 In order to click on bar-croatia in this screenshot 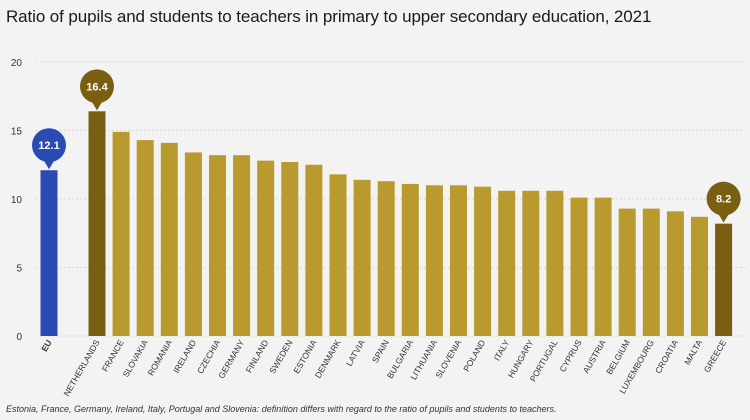, I will do `click(675, 273)`.